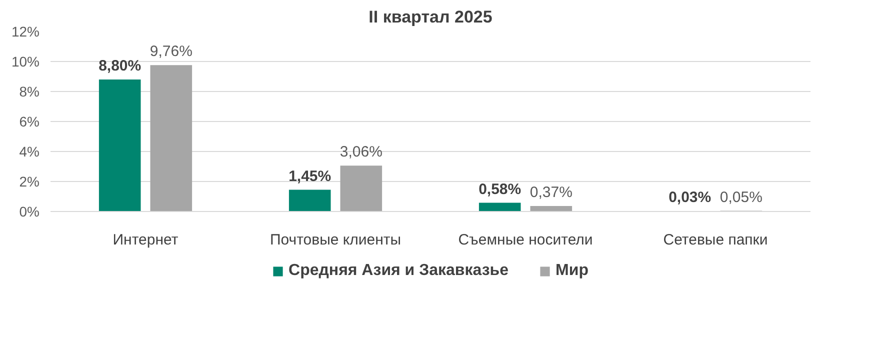 The image size is (892, 345). Describe the element at coordinates (398, 271) in the screenshot. I see `legend-label: Средняя Азия и Закавказье` at that location.